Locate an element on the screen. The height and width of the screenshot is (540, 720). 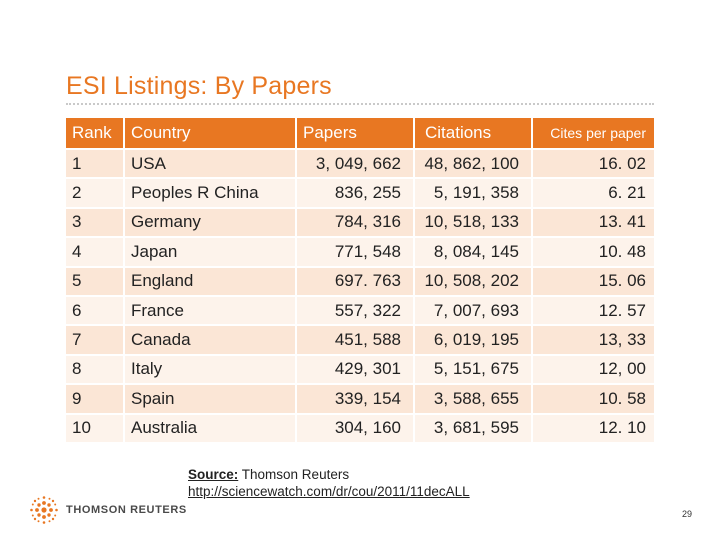
cell-cites-per-paper: 6. 21 is located at coordinates (593, 192).